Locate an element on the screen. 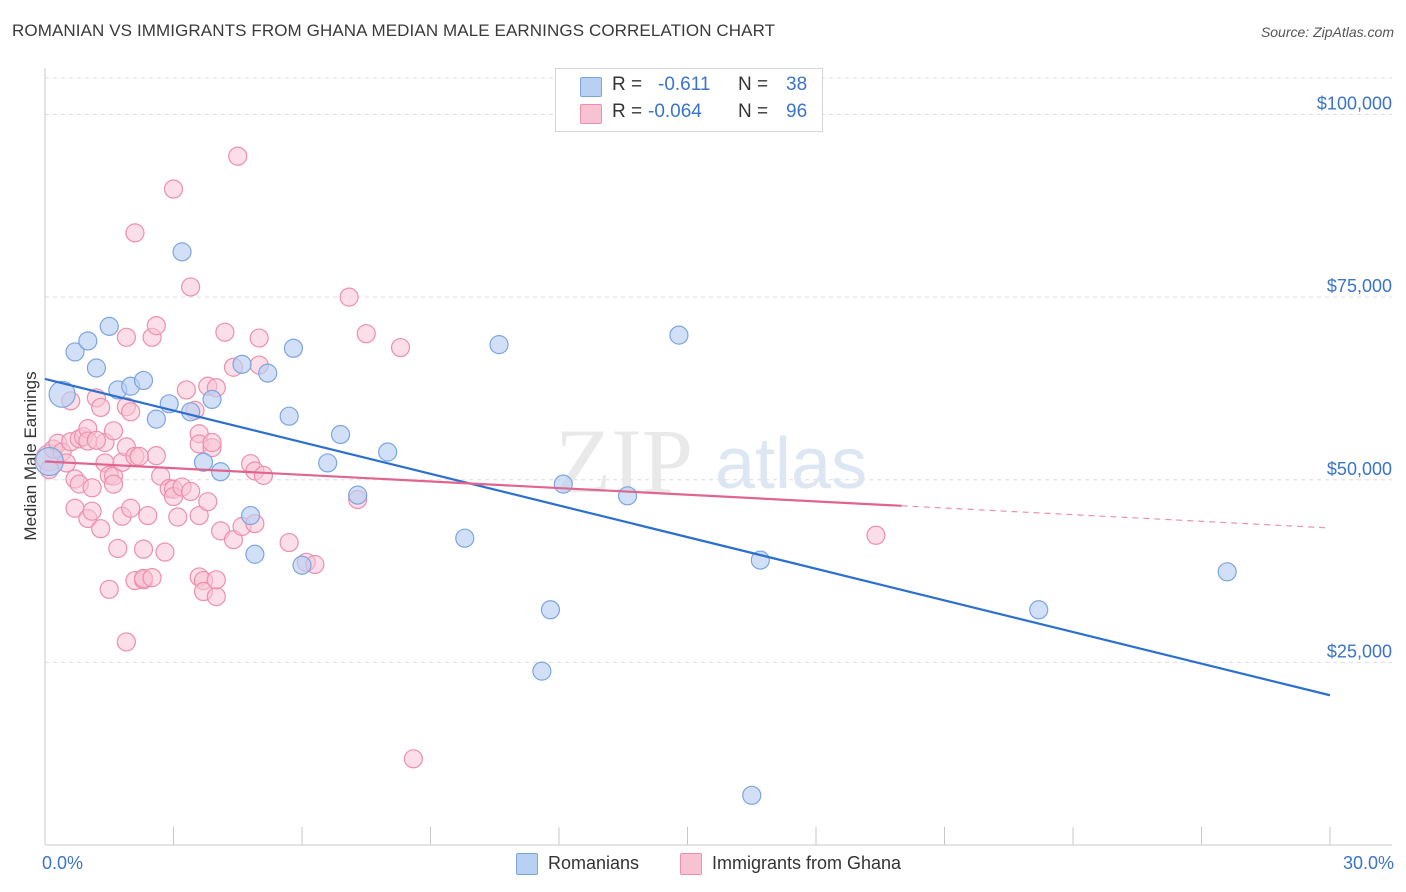 The width and height of the screenshot is (1406, 892). y-axis-label: Median Male Earnings is located at coordinates (30, 455).